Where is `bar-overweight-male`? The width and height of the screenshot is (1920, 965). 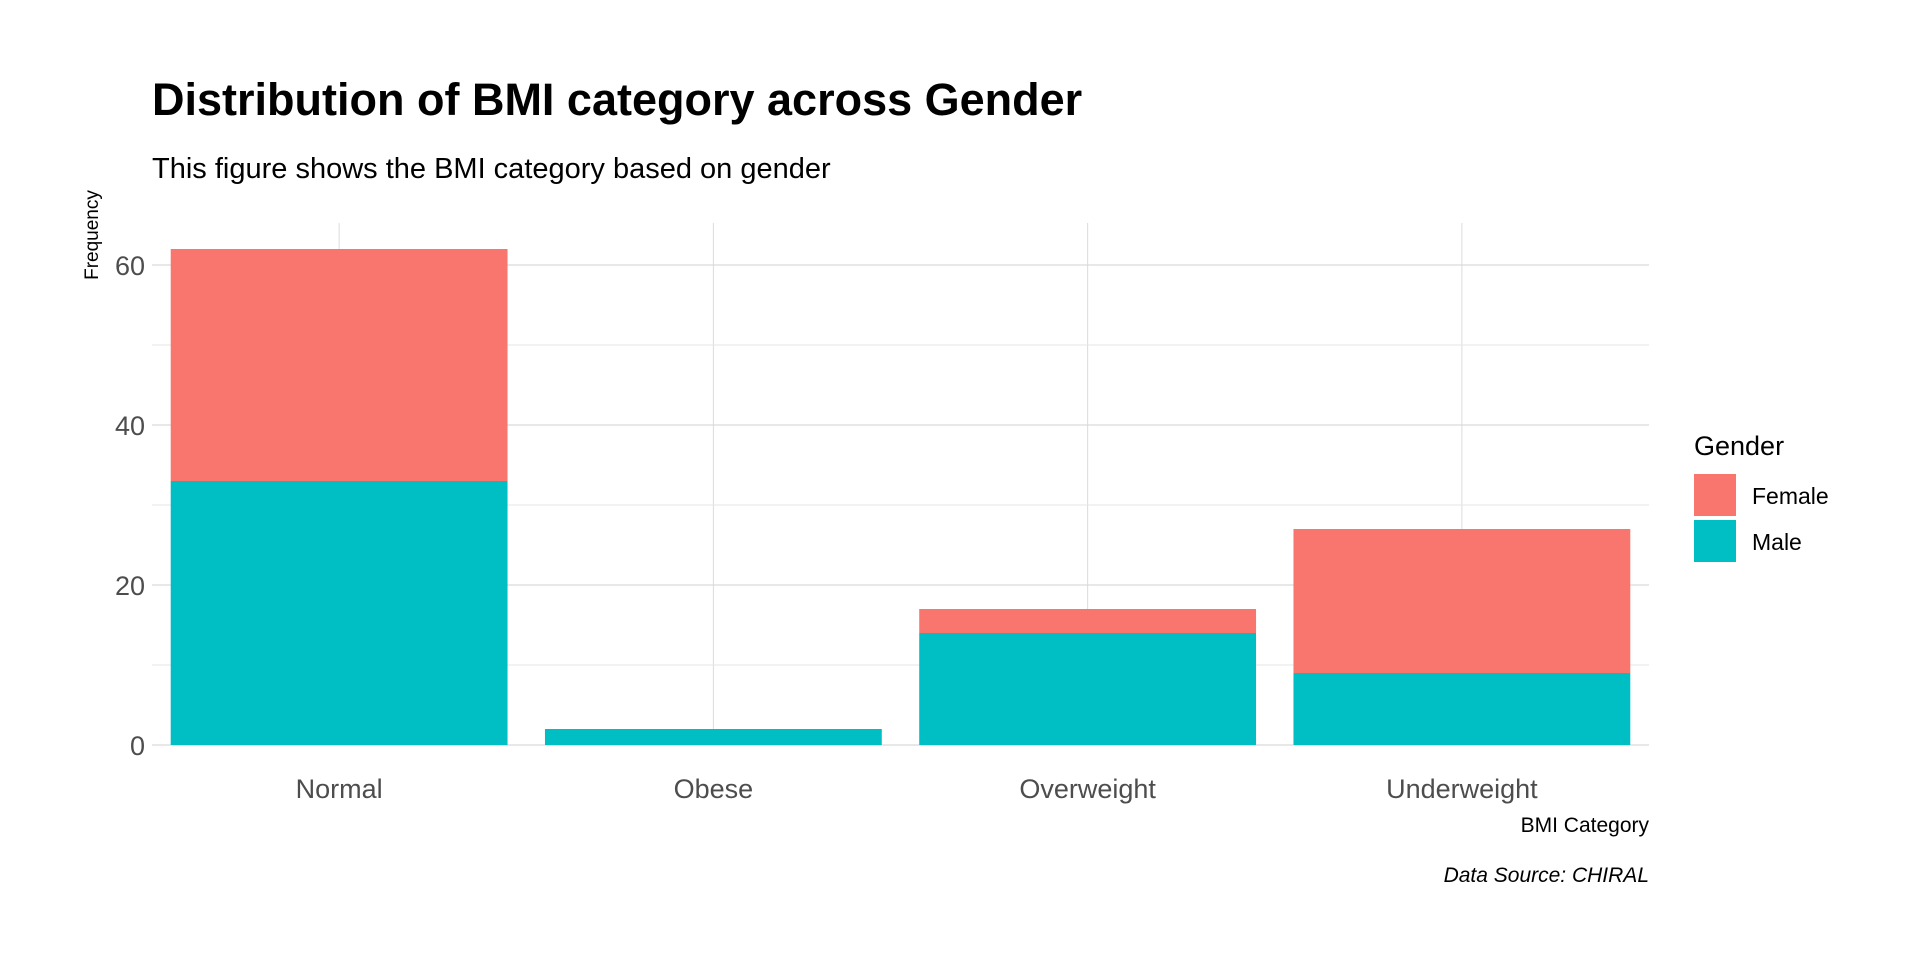 bar-overweight-male is located at coordinates (1088, 689).